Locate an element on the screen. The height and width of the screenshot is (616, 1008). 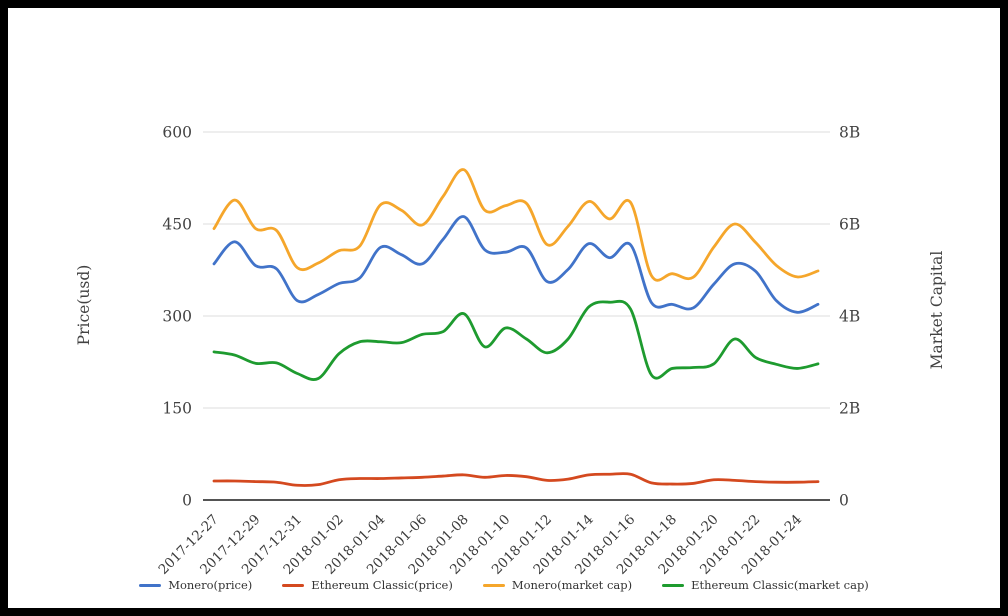
left-axis-tick-label: 0 is located at coordinates (187, 501).